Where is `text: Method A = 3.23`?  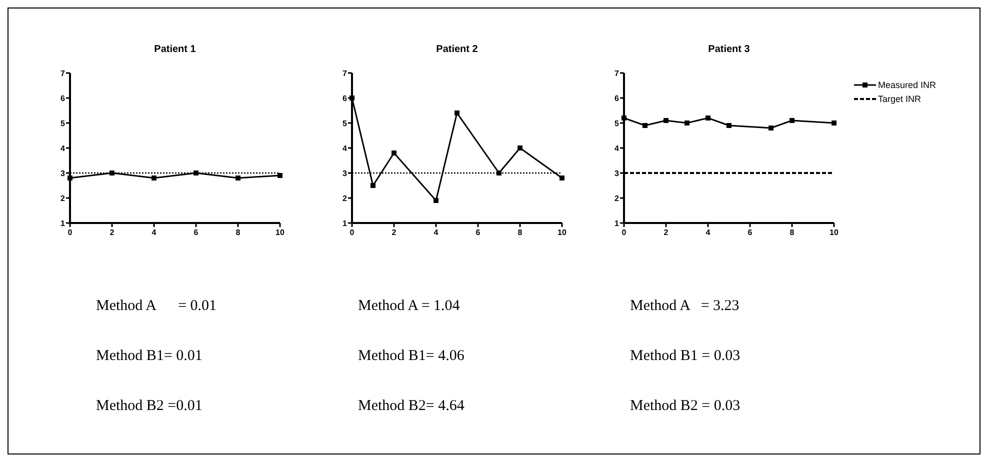 text: Method A = 3.23 is located at coordinates (685, 306).